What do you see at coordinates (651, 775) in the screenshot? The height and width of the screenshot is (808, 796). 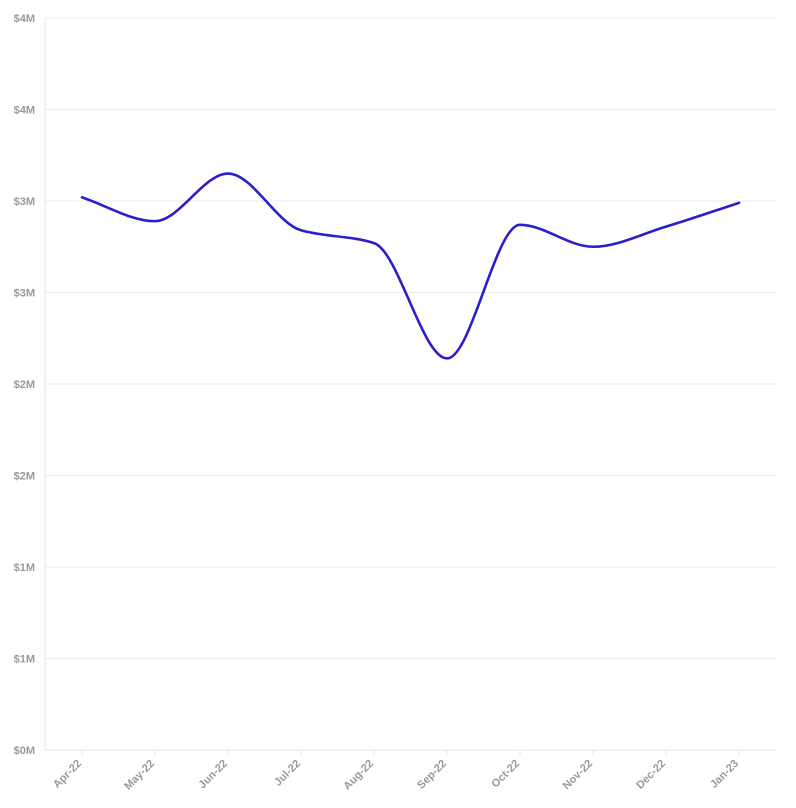 I see `x-tick-label: Dec-22` at bounding box center [651, 775].